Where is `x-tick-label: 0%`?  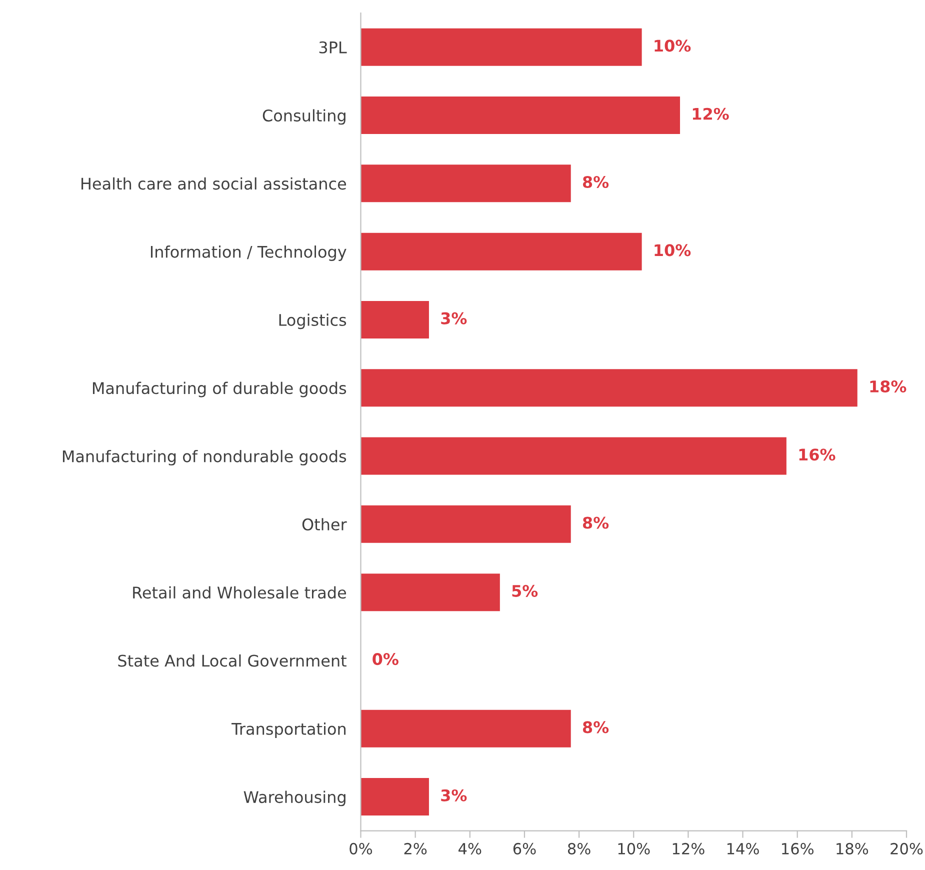
x-tick-label: 0% is located at coordinates (361, 848).